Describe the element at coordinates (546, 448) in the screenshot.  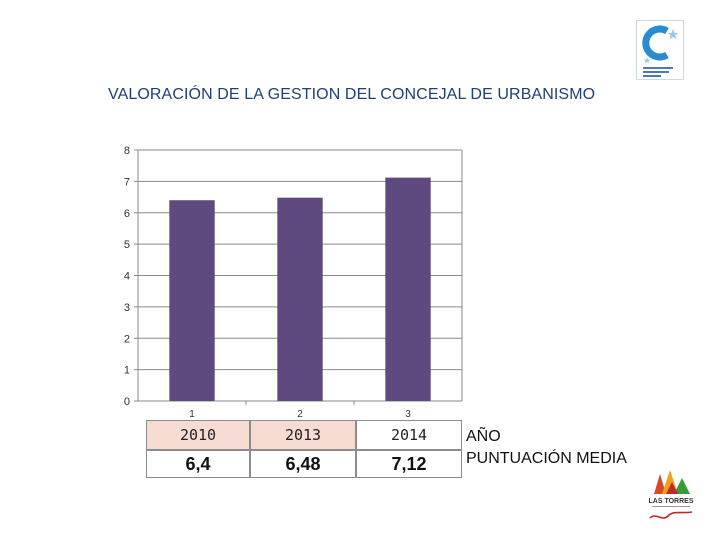
I see `table-row-labels: AÑO PUNTUACIÓN MEDIA` at that location.